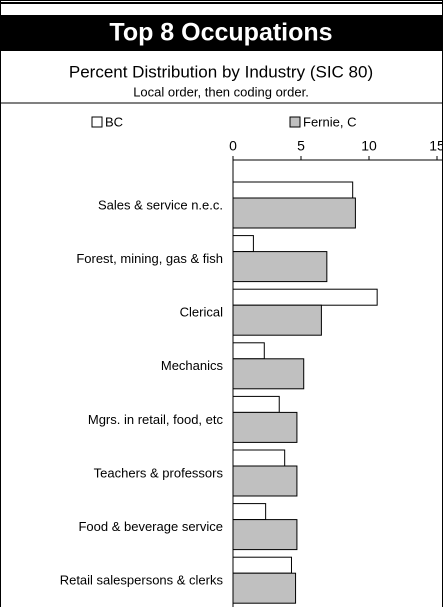 This screenshot has height=607, width=443. Describe the element at coordinates (150, 526) in the screenshot. I see `y-tick-label: Food & beverage service` at that location.